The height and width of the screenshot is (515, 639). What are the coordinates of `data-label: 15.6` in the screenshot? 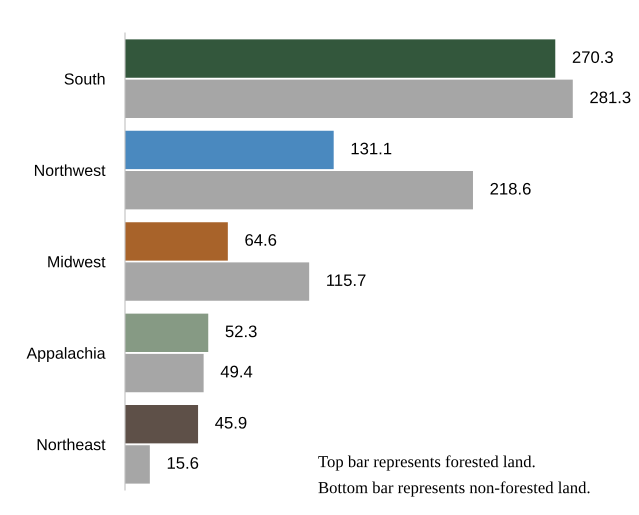 It's located at (183, 463).